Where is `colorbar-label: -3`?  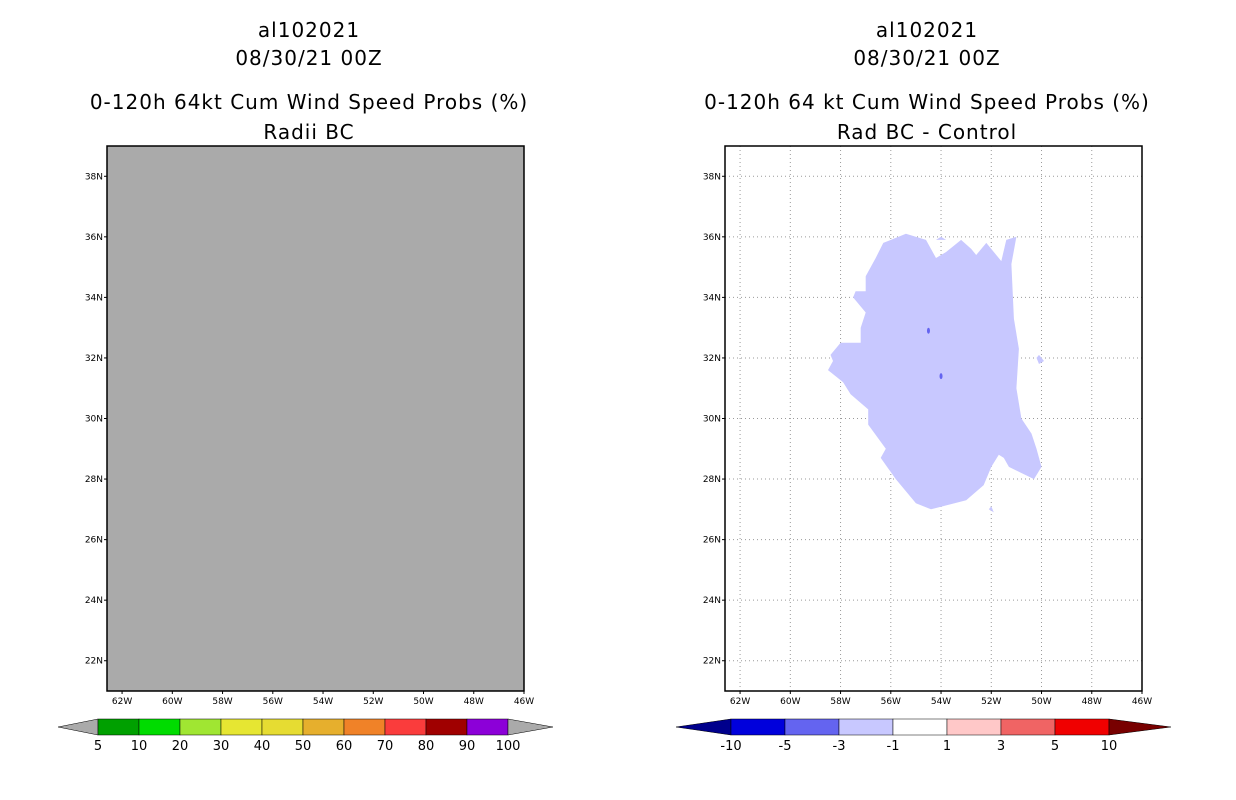 colorbar-label: -3 is located at coordinates (839, 746).